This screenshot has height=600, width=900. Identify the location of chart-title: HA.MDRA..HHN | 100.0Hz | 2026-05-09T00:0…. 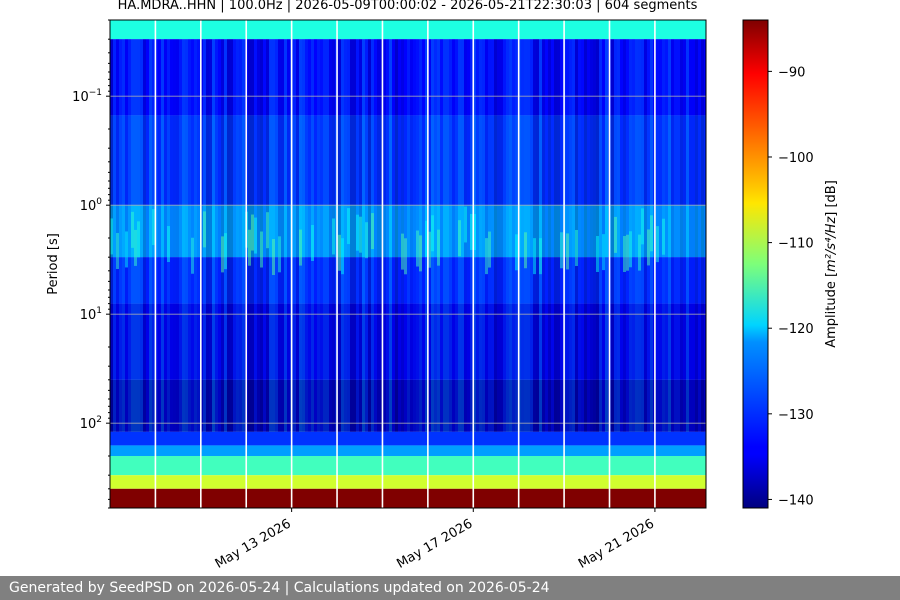
(407, 6).